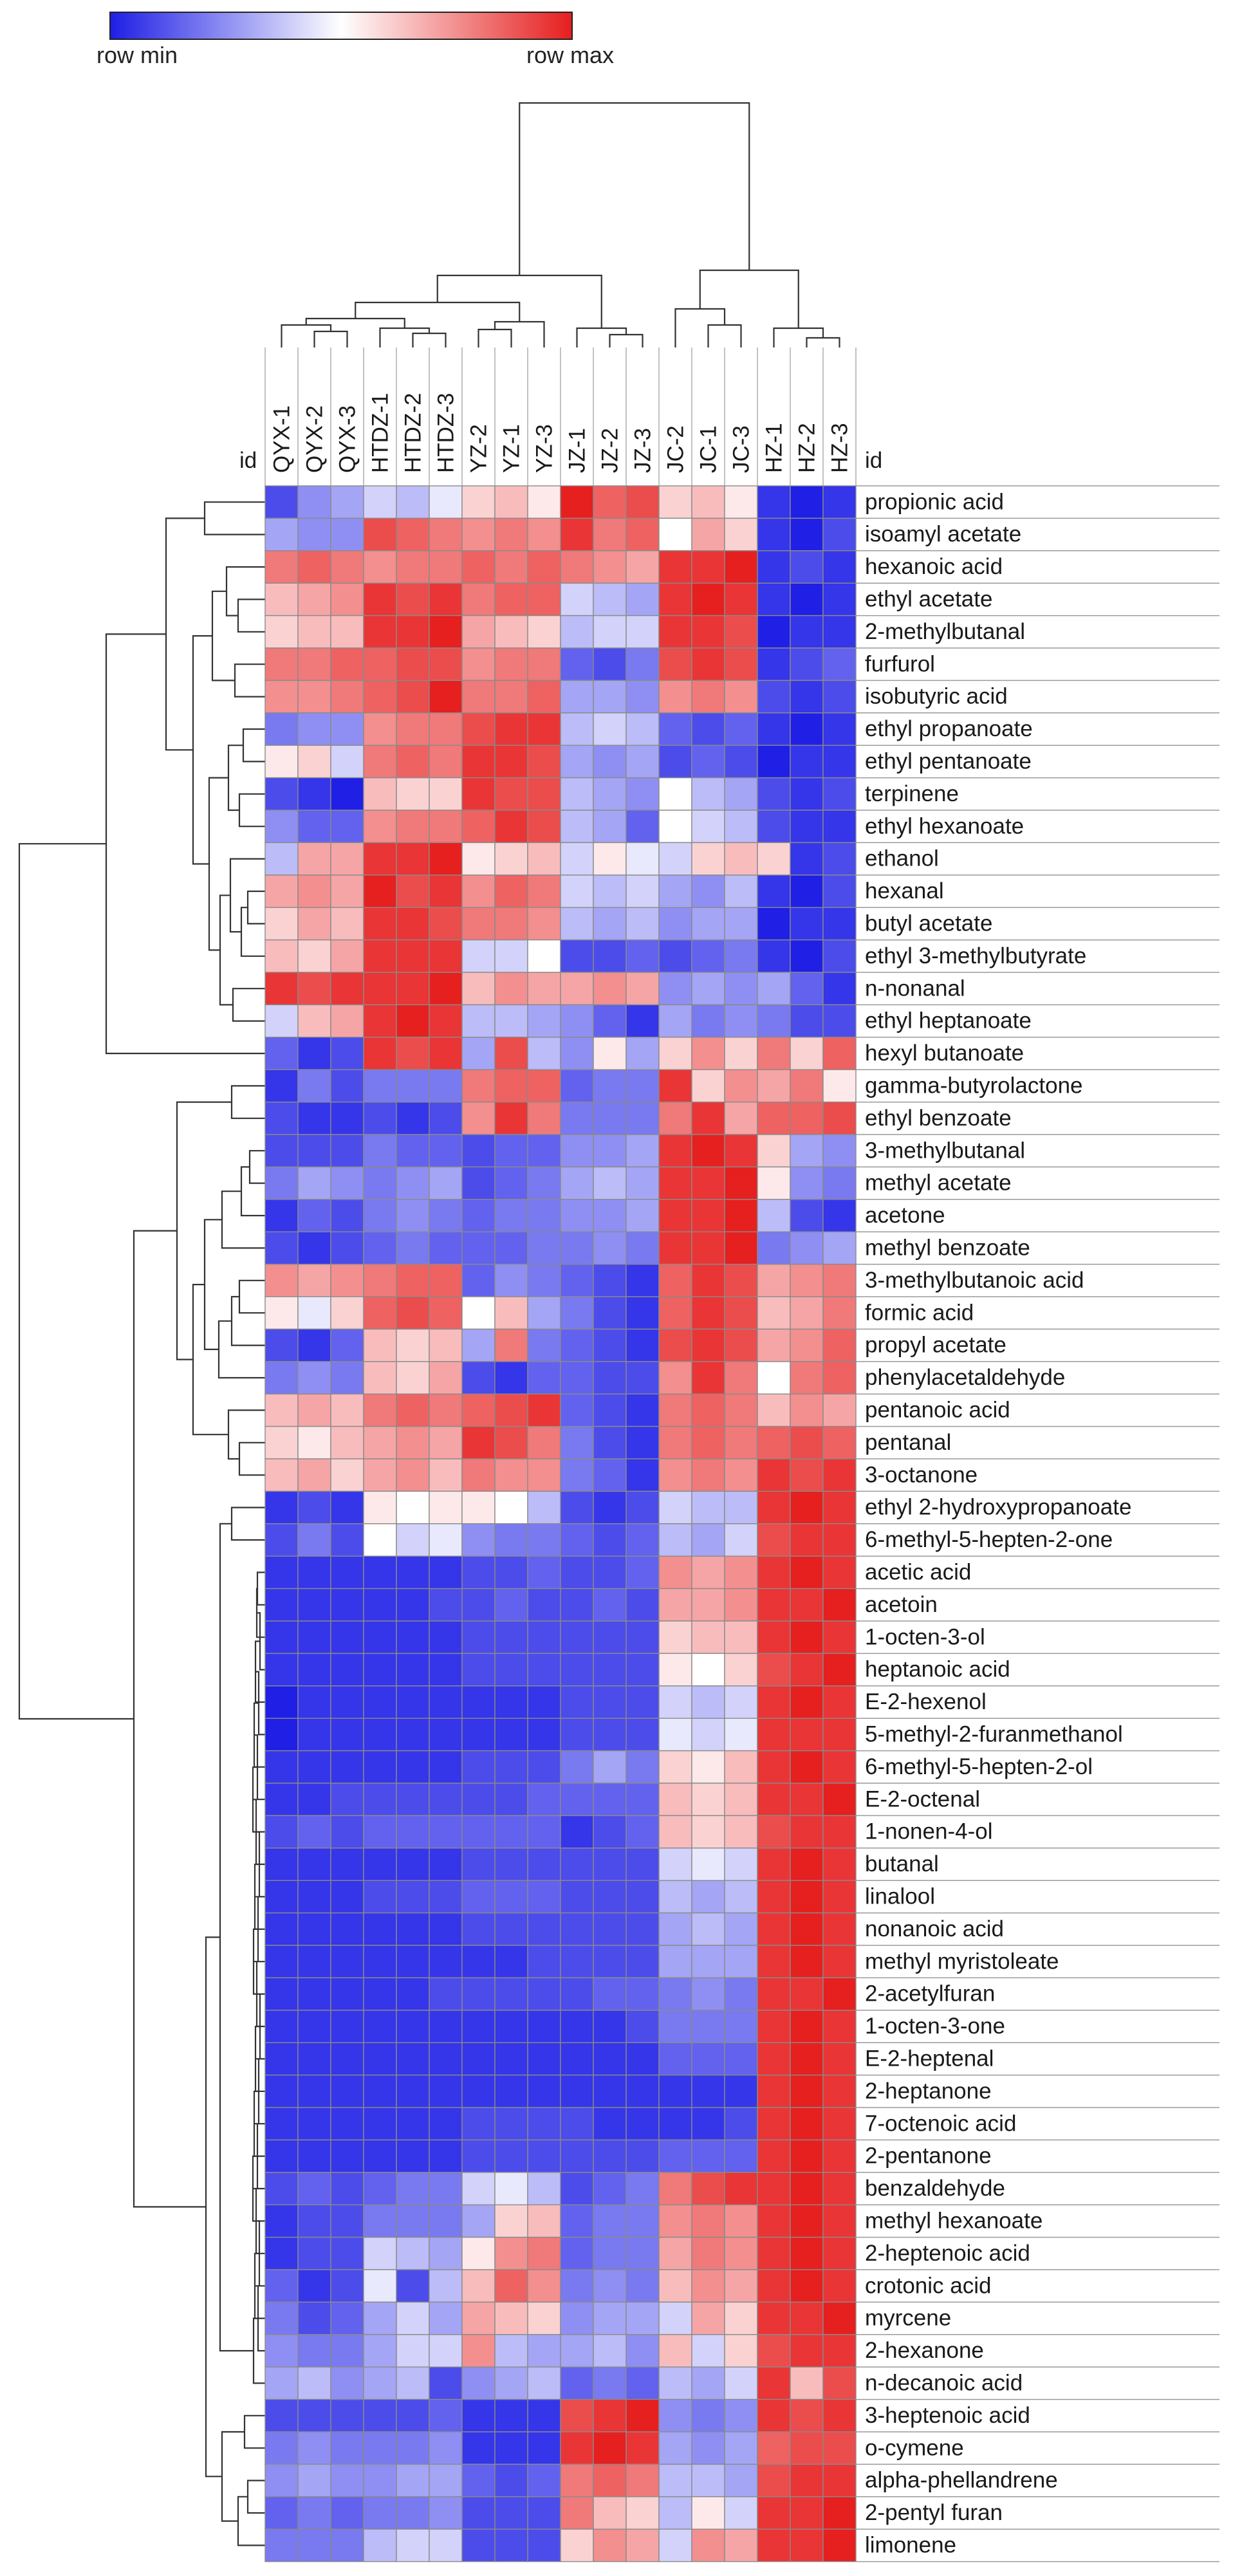 The width and height of the screenshot is (1233, 2576). Describe the element at coordinates (954, 2220) in the screenshot. I see `row-label: methyl hexanoate` at that location.